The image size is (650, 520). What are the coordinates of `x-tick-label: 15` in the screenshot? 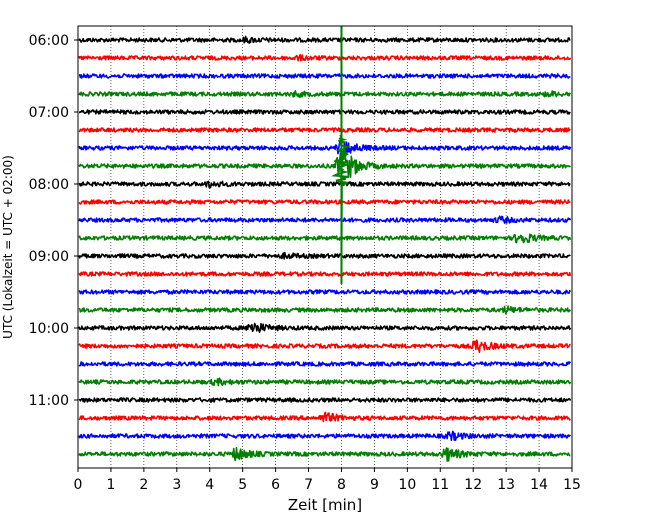 It's located at (572, 485).